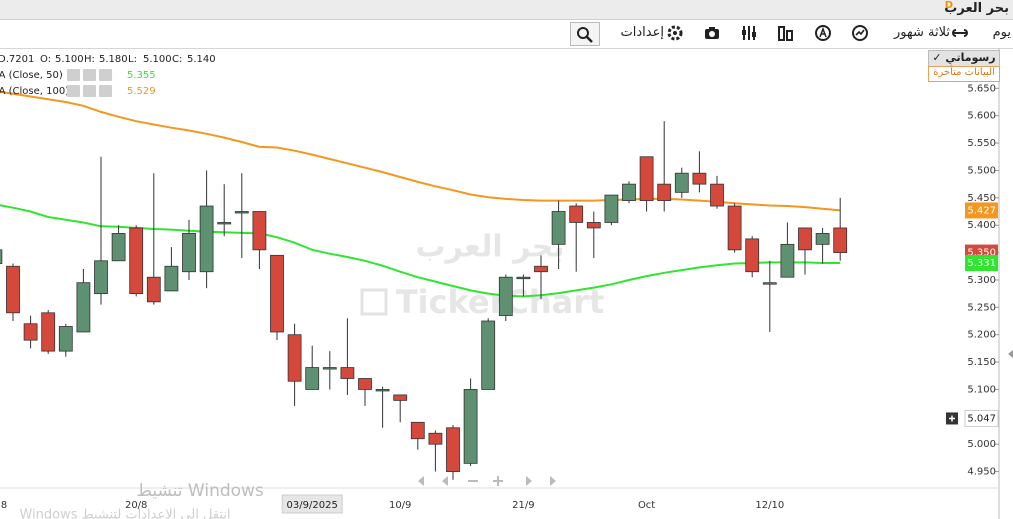 The width and height of the screenshot is (1013, 519). Describe the element at coordinates (749, 33) in the screenshot. I see `drawing-icon` at that location.